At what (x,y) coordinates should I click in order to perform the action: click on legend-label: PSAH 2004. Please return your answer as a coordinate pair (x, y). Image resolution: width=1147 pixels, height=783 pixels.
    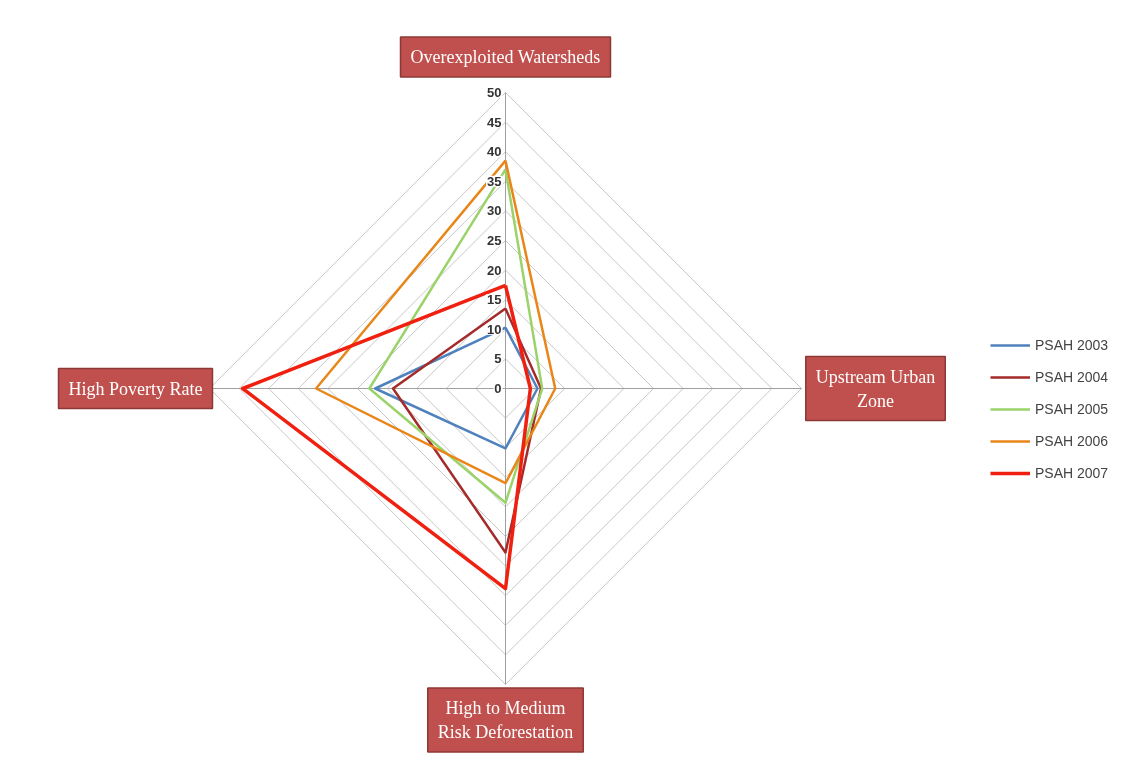
    Looking at the image, I should click on (1072, 377).